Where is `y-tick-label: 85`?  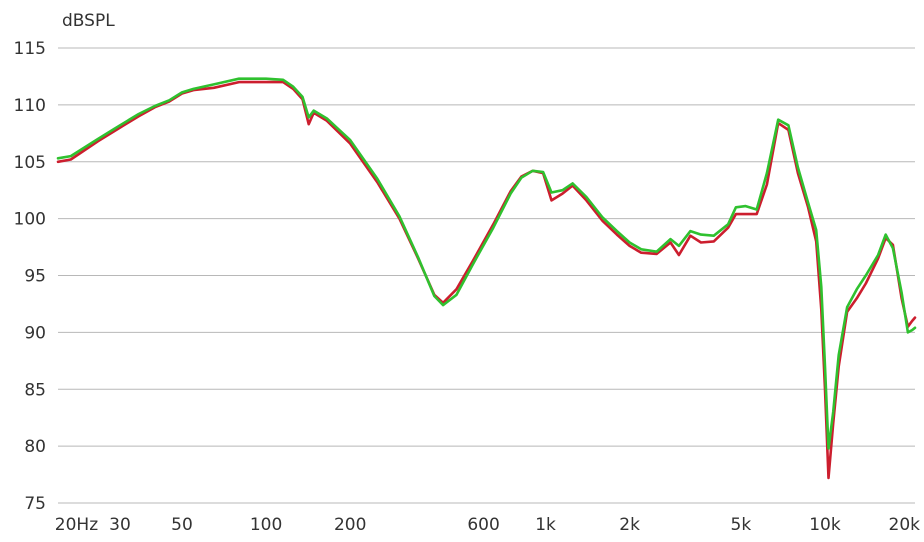 y-tick-label: 85 is located at coordinates (35, 390).